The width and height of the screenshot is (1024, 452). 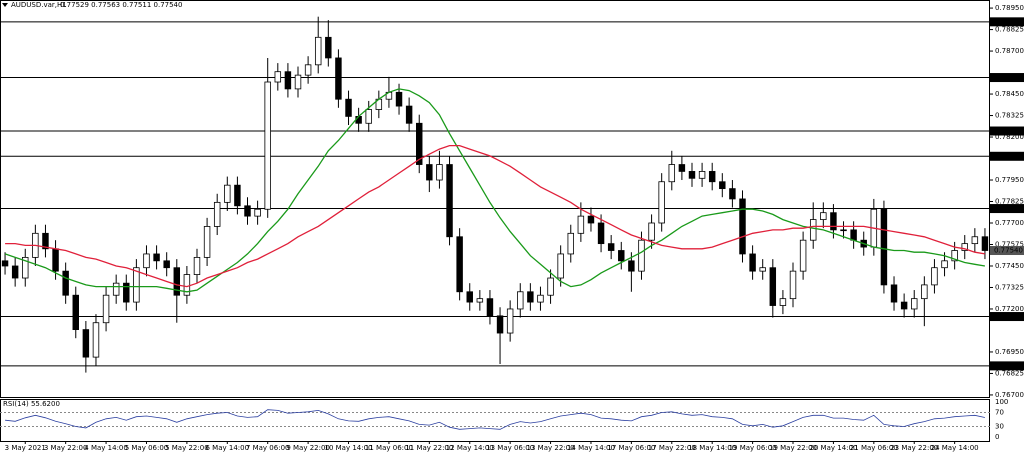 What do you see at coordinates (1009, 30) in the screenshot?
I see `y-tick-label: 0.78825` at bounding box center [1009, 30].